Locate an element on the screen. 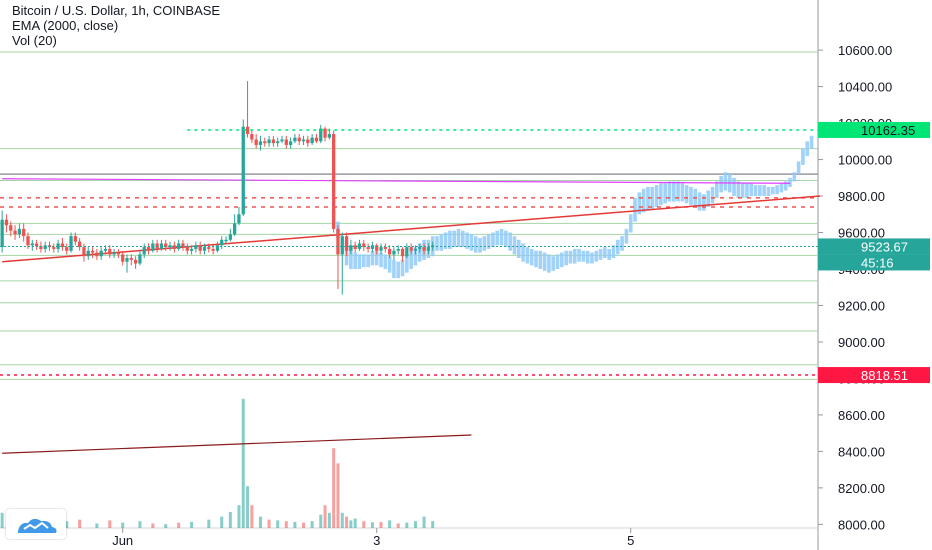  y-tick-label: 10000.00 is located at coordinates (865, 160).